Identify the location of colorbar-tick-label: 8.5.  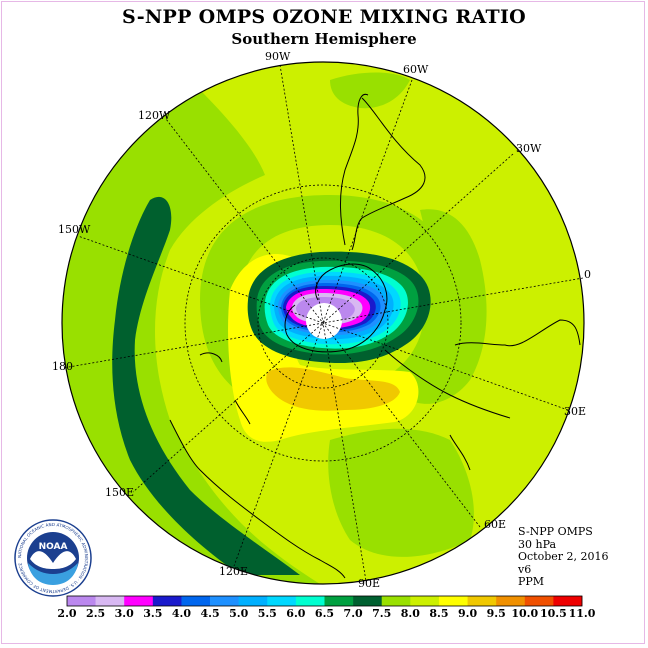
(439, 613).